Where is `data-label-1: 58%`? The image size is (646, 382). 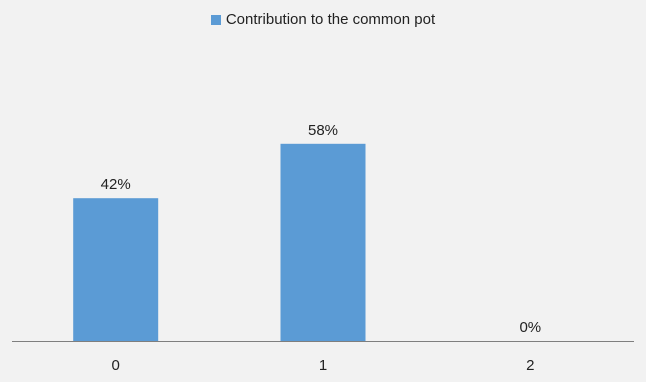 data-label-1: 58% is located at coordinates (323, 130).